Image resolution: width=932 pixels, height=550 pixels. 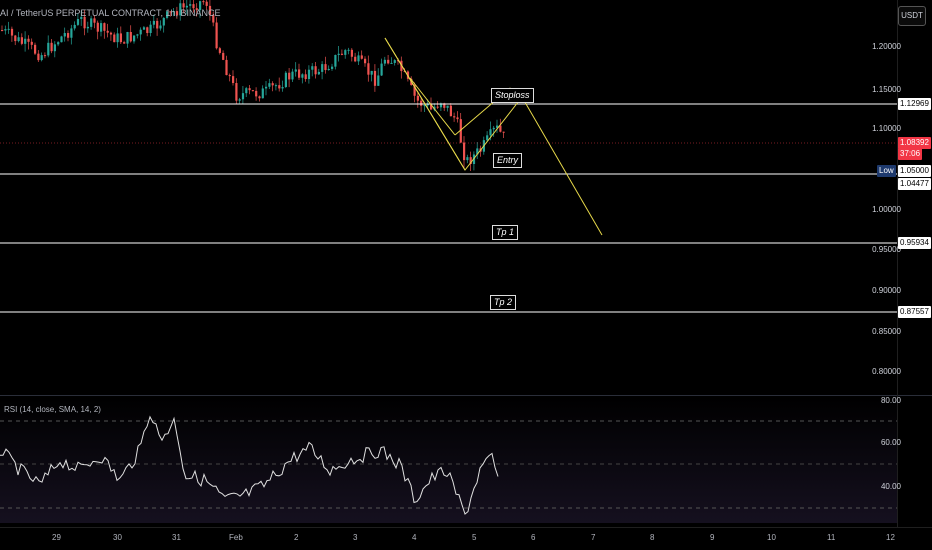 I want to click on date-label: 12, so click(x=890, y=537).